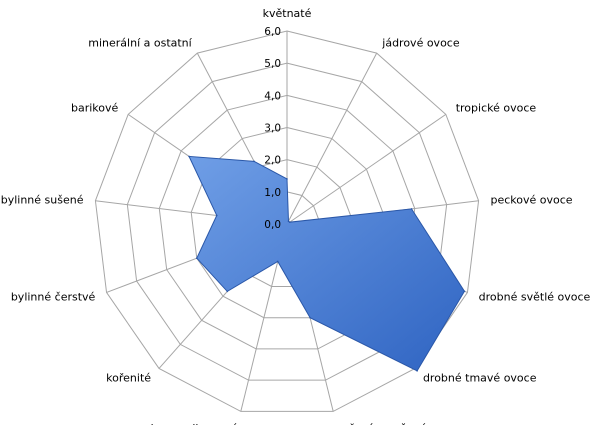 This screenshot has width=590, height=430. What do you see at coordinates (128, 377) in the screenshot?
I see `category-label: kořenité` at bounding box center [128, 377].